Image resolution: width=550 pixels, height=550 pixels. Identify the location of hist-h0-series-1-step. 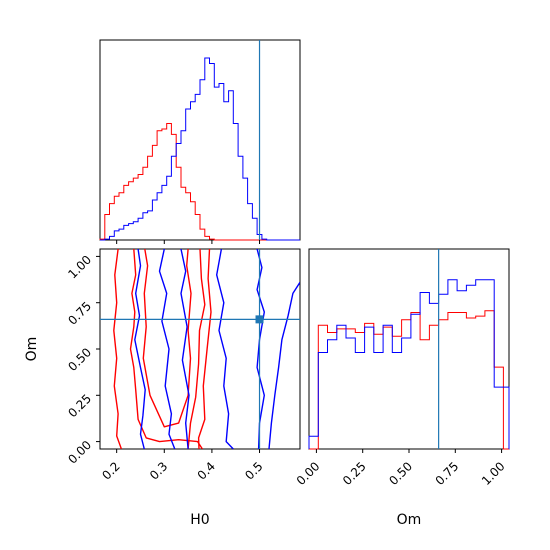
(200, 149).